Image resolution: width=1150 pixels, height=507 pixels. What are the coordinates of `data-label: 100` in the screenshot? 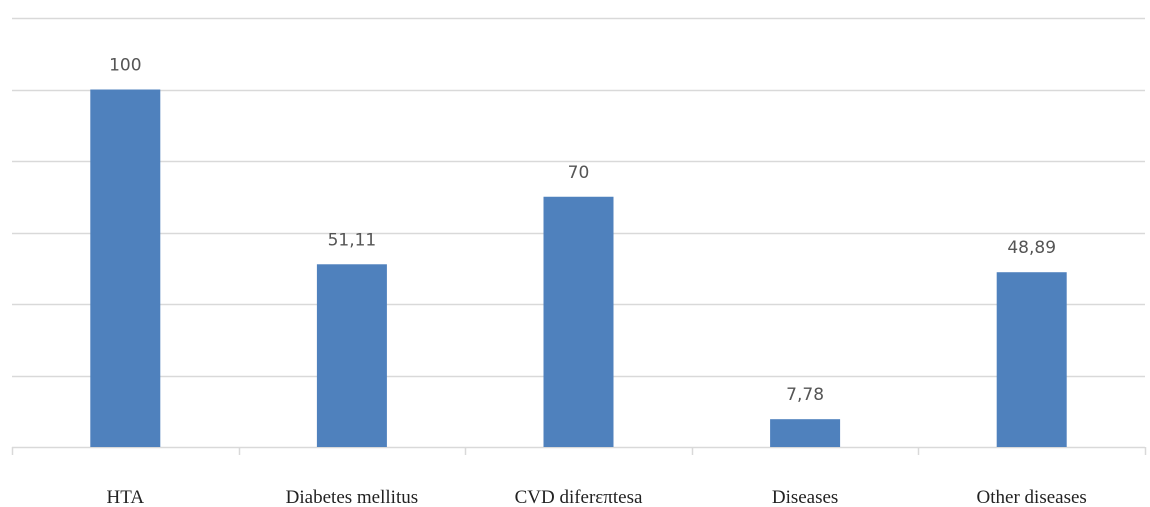 It's located at (125, 66).